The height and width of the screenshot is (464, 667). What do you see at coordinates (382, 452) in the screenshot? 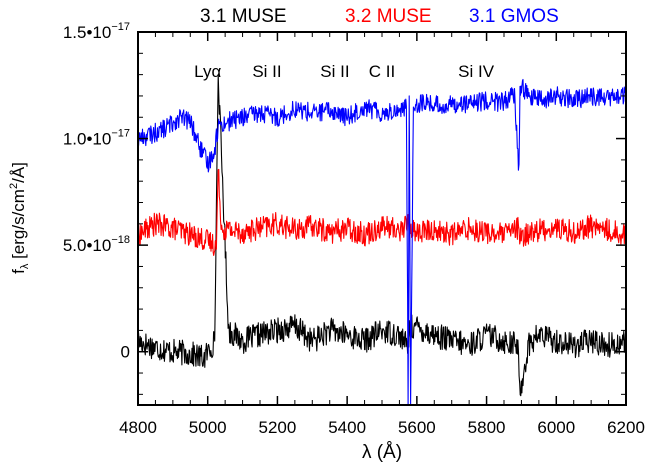
I see `x-axis-label: λ (Å)` at bounding box center [382, 452].